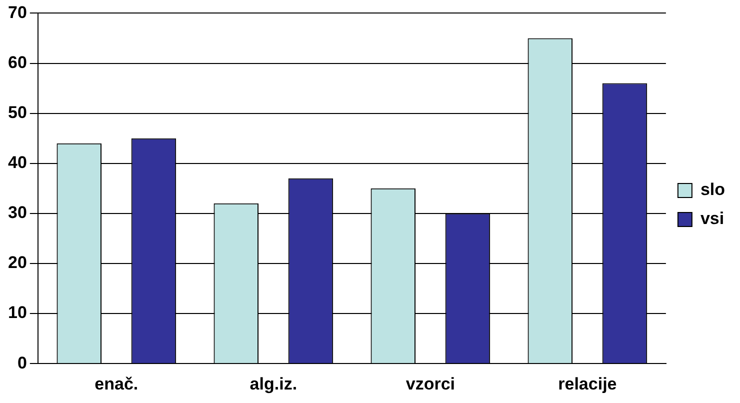  Describe the element at coordinates (17, 262) in the screenshot. I see `y-tick-label: 20` at that location.